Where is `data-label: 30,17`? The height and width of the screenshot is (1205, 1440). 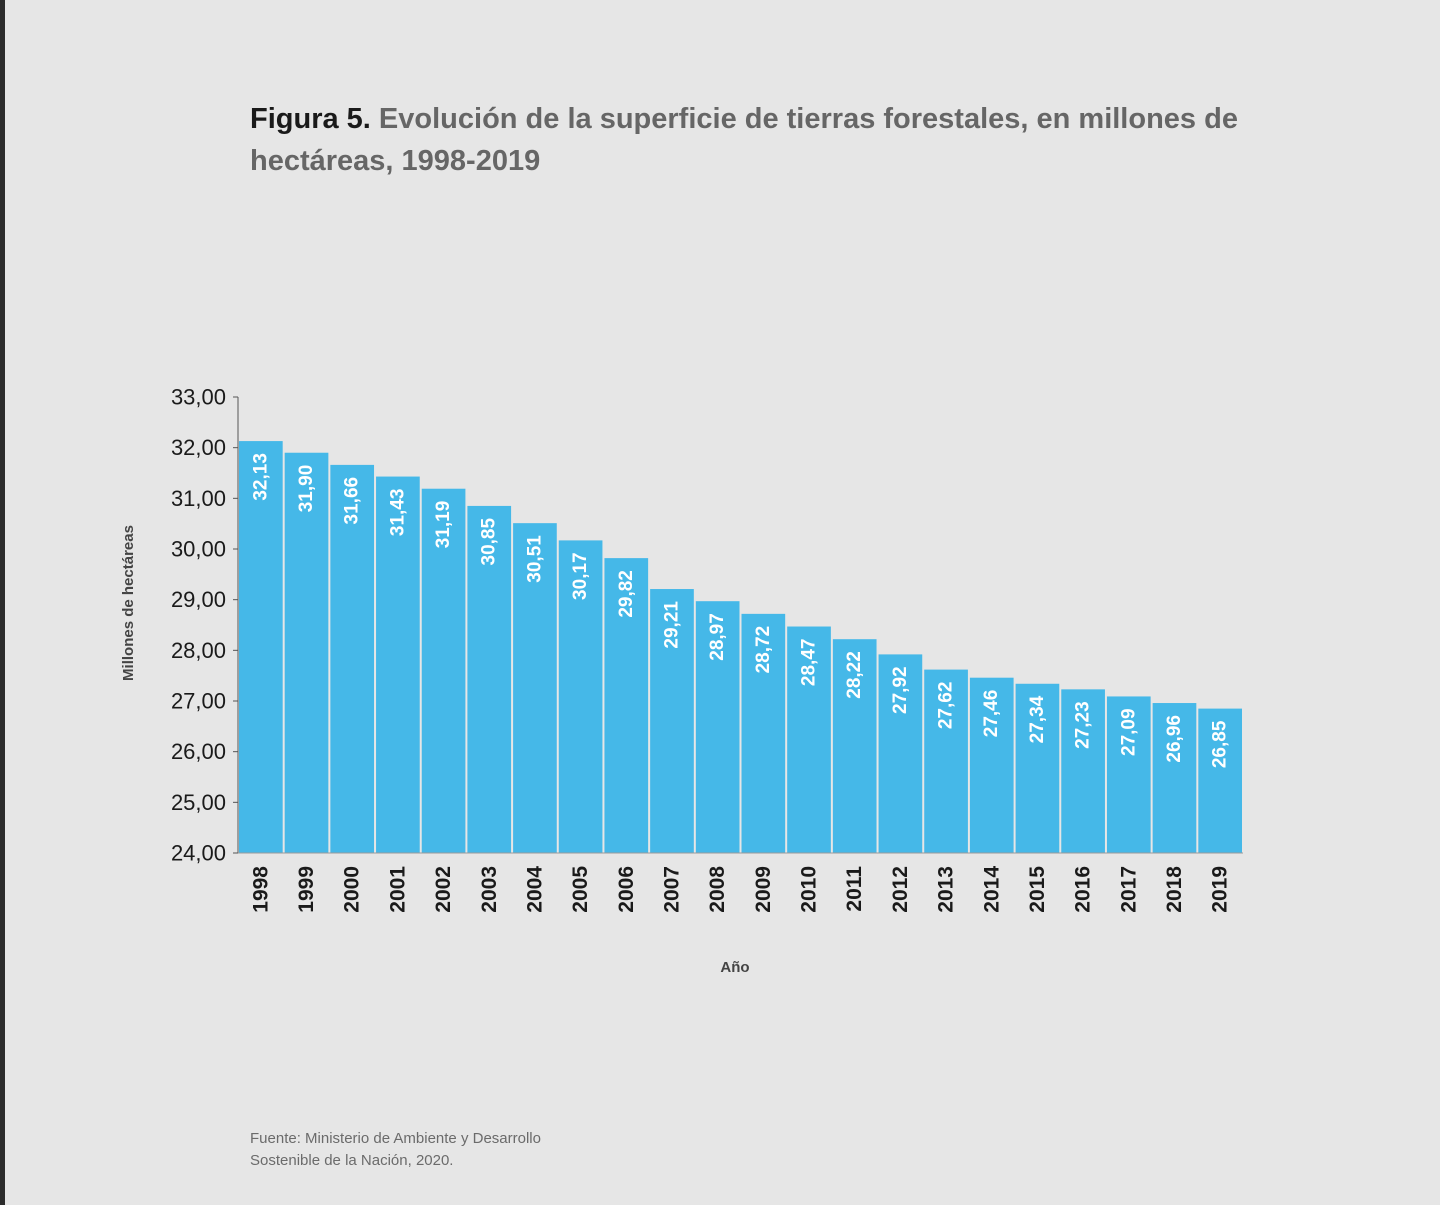 data-label: 30,17 is located at coordinates (580, 576).